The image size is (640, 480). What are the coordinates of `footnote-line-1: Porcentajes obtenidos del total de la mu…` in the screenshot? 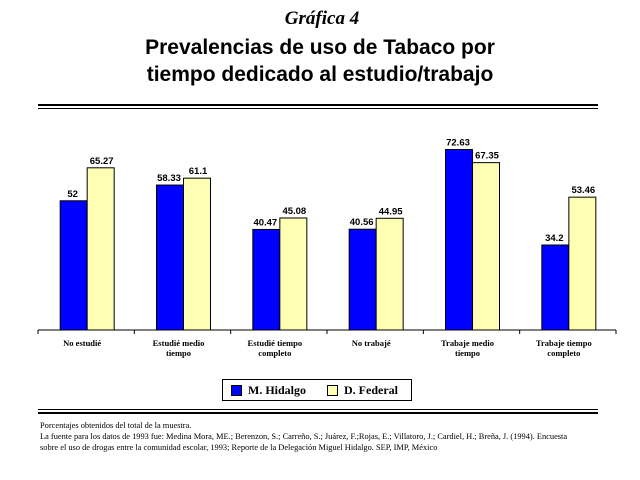 It's located at (116, 425).